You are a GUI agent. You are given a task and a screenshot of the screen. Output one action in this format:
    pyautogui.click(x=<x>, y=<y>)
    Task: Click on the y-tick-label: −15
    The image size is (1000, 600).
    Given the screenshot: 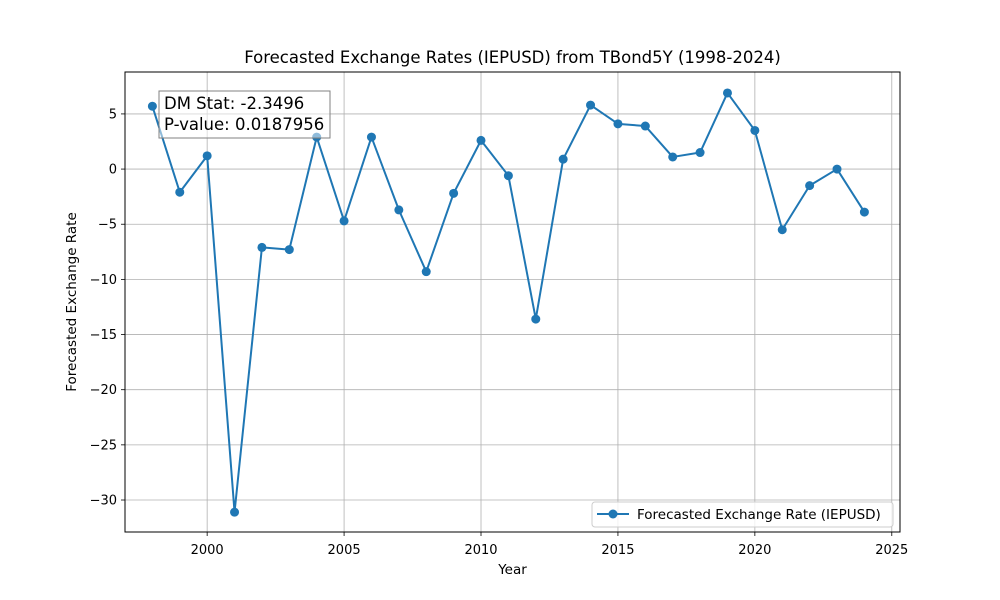 What is the action you would take?
    pyautogui.click(x=103, y=335)
    